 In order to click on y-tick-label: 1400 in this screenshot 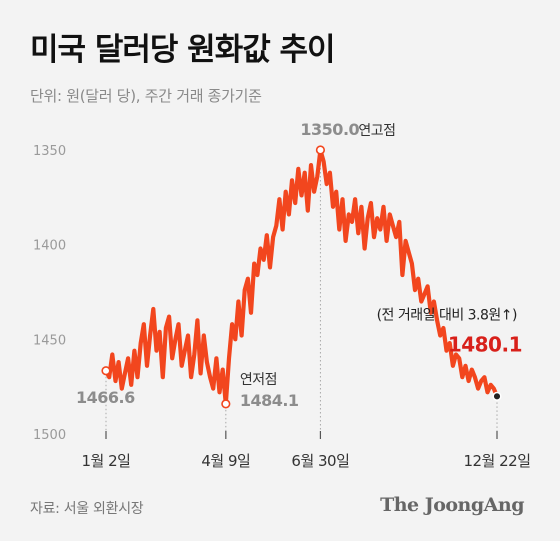, I will do `click(49, 246)`.